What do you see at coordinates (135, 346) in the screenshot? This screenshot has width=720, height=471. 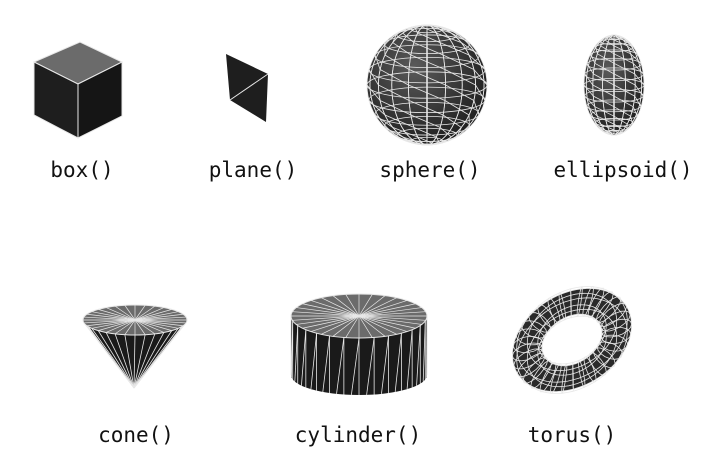 I see `cone-icon` at bounding box center [135, 346].